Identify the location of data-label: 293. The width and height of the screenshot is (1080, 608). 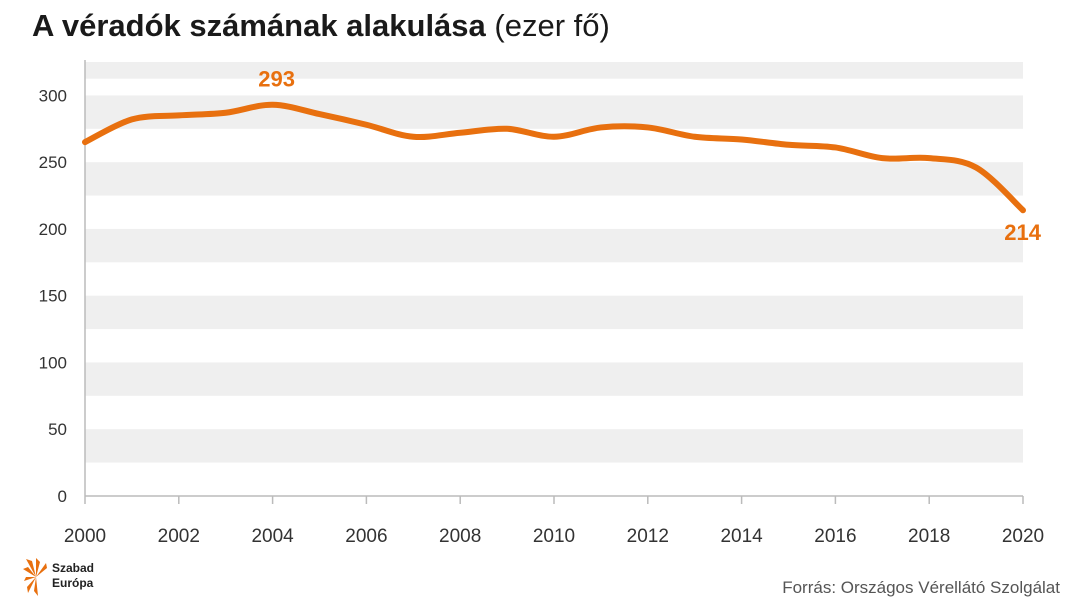
(276, 79).